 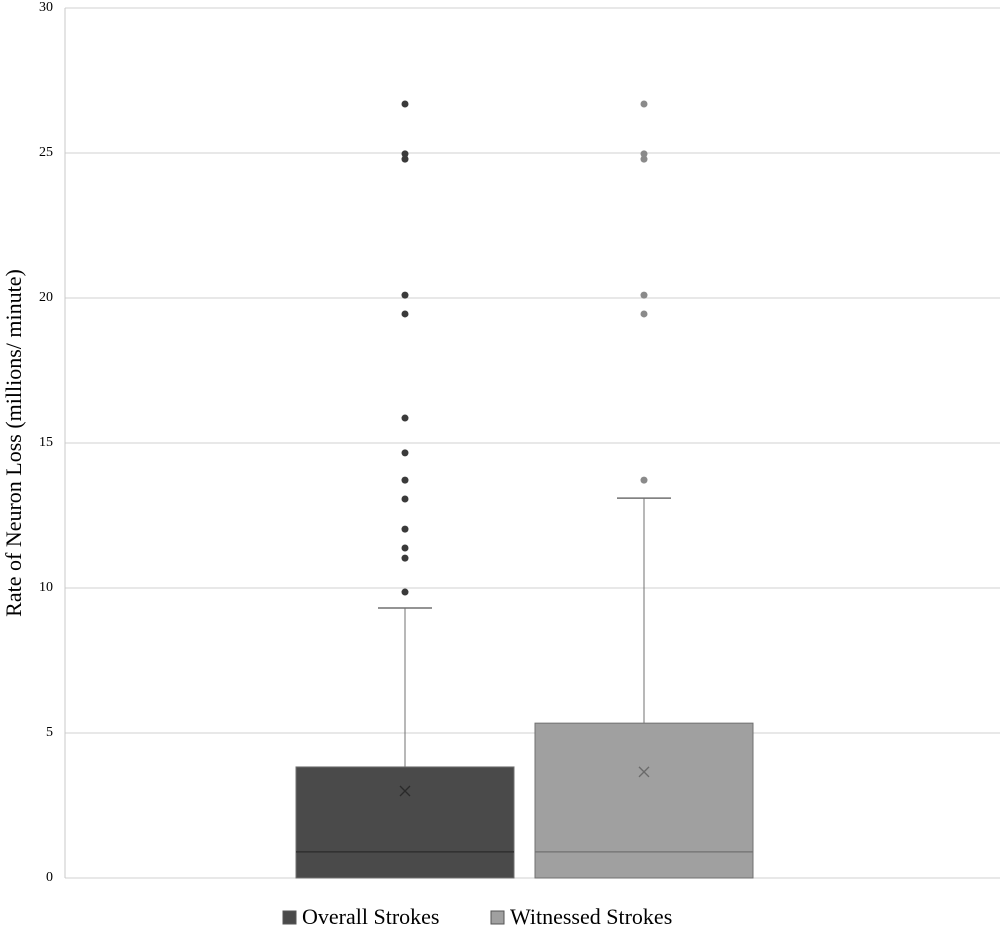 I want to click on y-tick-label: 15, so click(x=46, y=442).